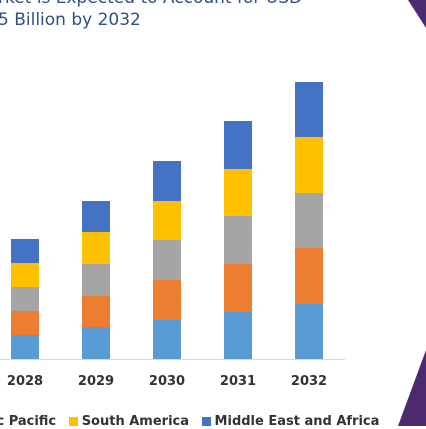 This screenshot has width=426, height=429. I want to click on legend-item-south-america: South America, so click(129, 421).